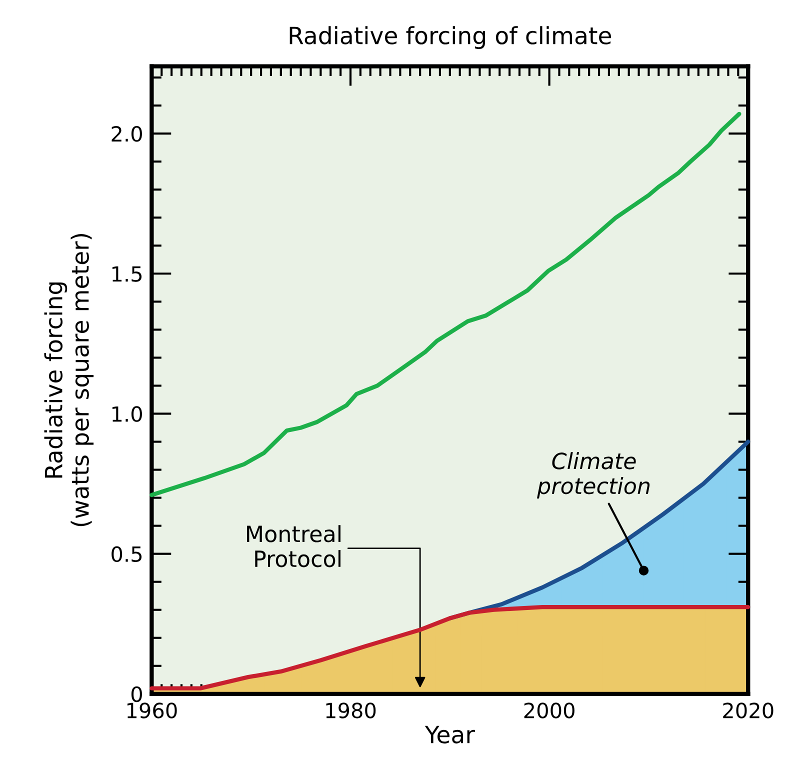 The height and width of the screenshot is (771, 790). What do you see at coordinates (451, 37) in the screenshot?
I see `chart-title: Radiative forcing of climate` at bounding box center [451, 37].